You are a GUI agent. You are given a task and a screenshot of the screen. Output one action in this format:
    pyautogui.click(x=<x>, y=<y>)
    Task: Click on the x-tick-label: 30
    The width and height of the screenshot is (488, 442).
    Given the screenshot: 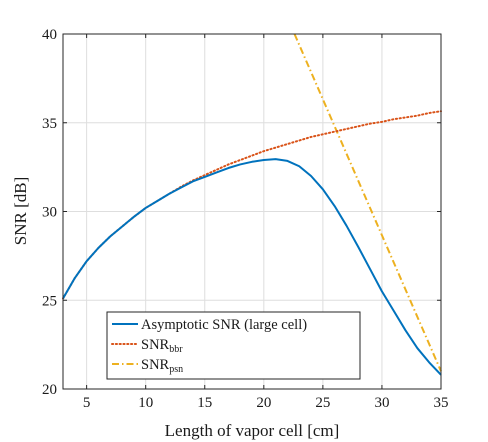 What is the action you would take?
    pyautogui.click(x=381, y=403)
    